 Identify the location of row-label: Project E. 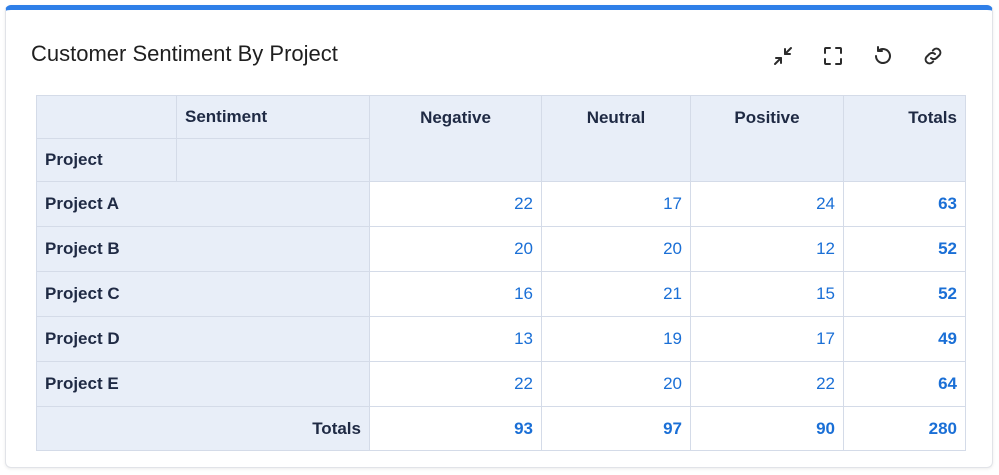
(203, 384).